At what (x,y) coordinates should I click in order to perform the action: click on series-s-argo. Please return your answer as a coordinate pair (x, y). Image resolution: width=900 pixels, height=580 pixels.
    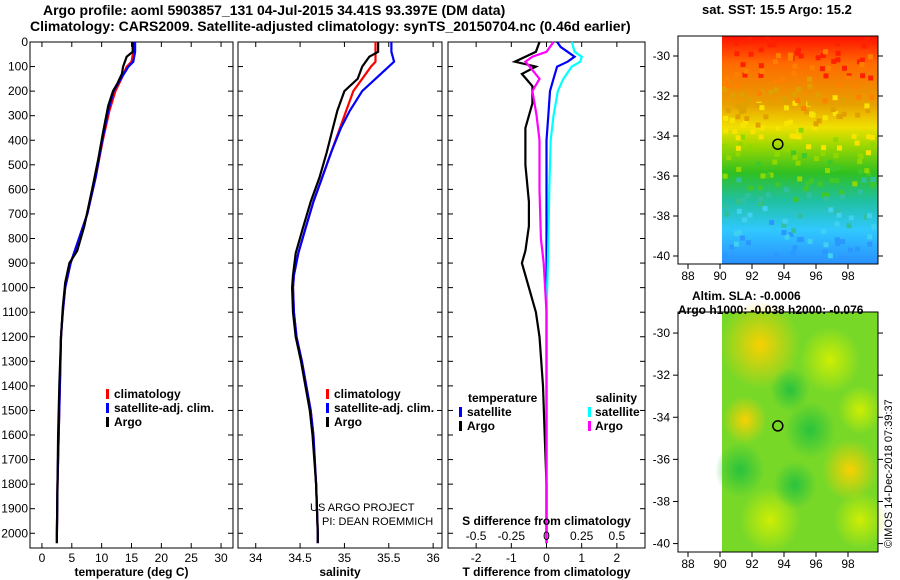
    Looking at the image, I should click on (539, 292).